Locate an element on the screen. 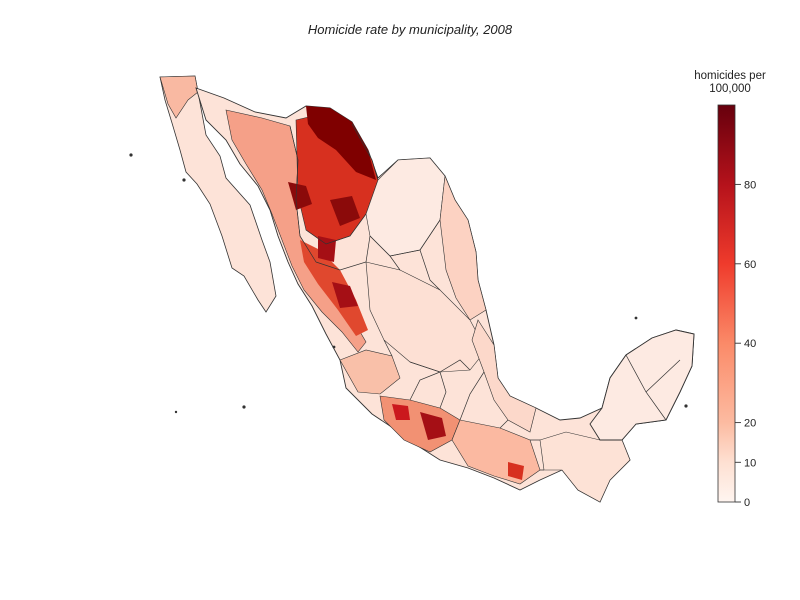 This screenshot has width=800, height=600. island-arrecife is located at coordinates (636, 318).